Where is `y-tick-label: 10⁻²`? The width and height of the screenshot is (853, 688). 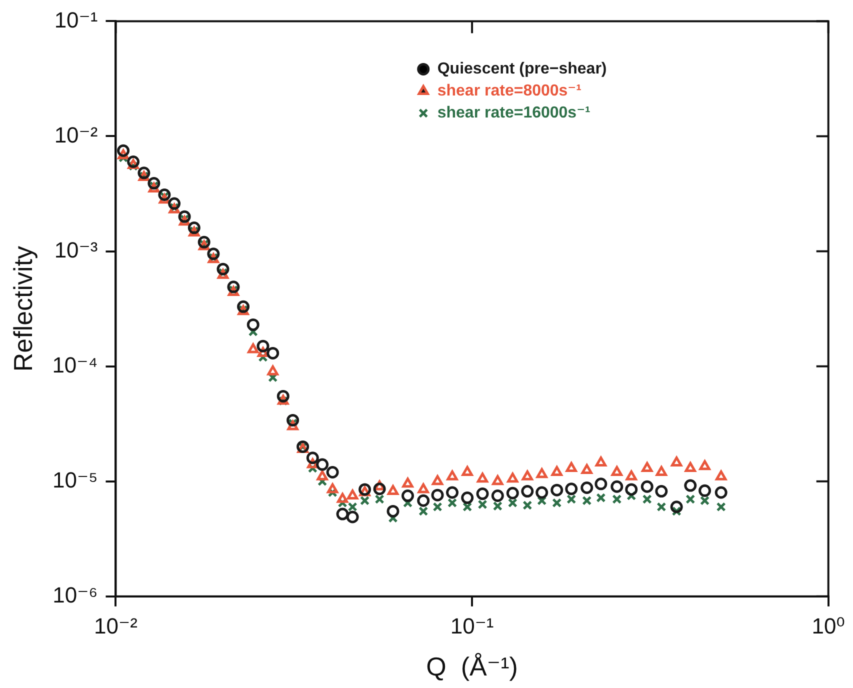
y-tick-label: 10⁻² is located at coordinates (76, 135).